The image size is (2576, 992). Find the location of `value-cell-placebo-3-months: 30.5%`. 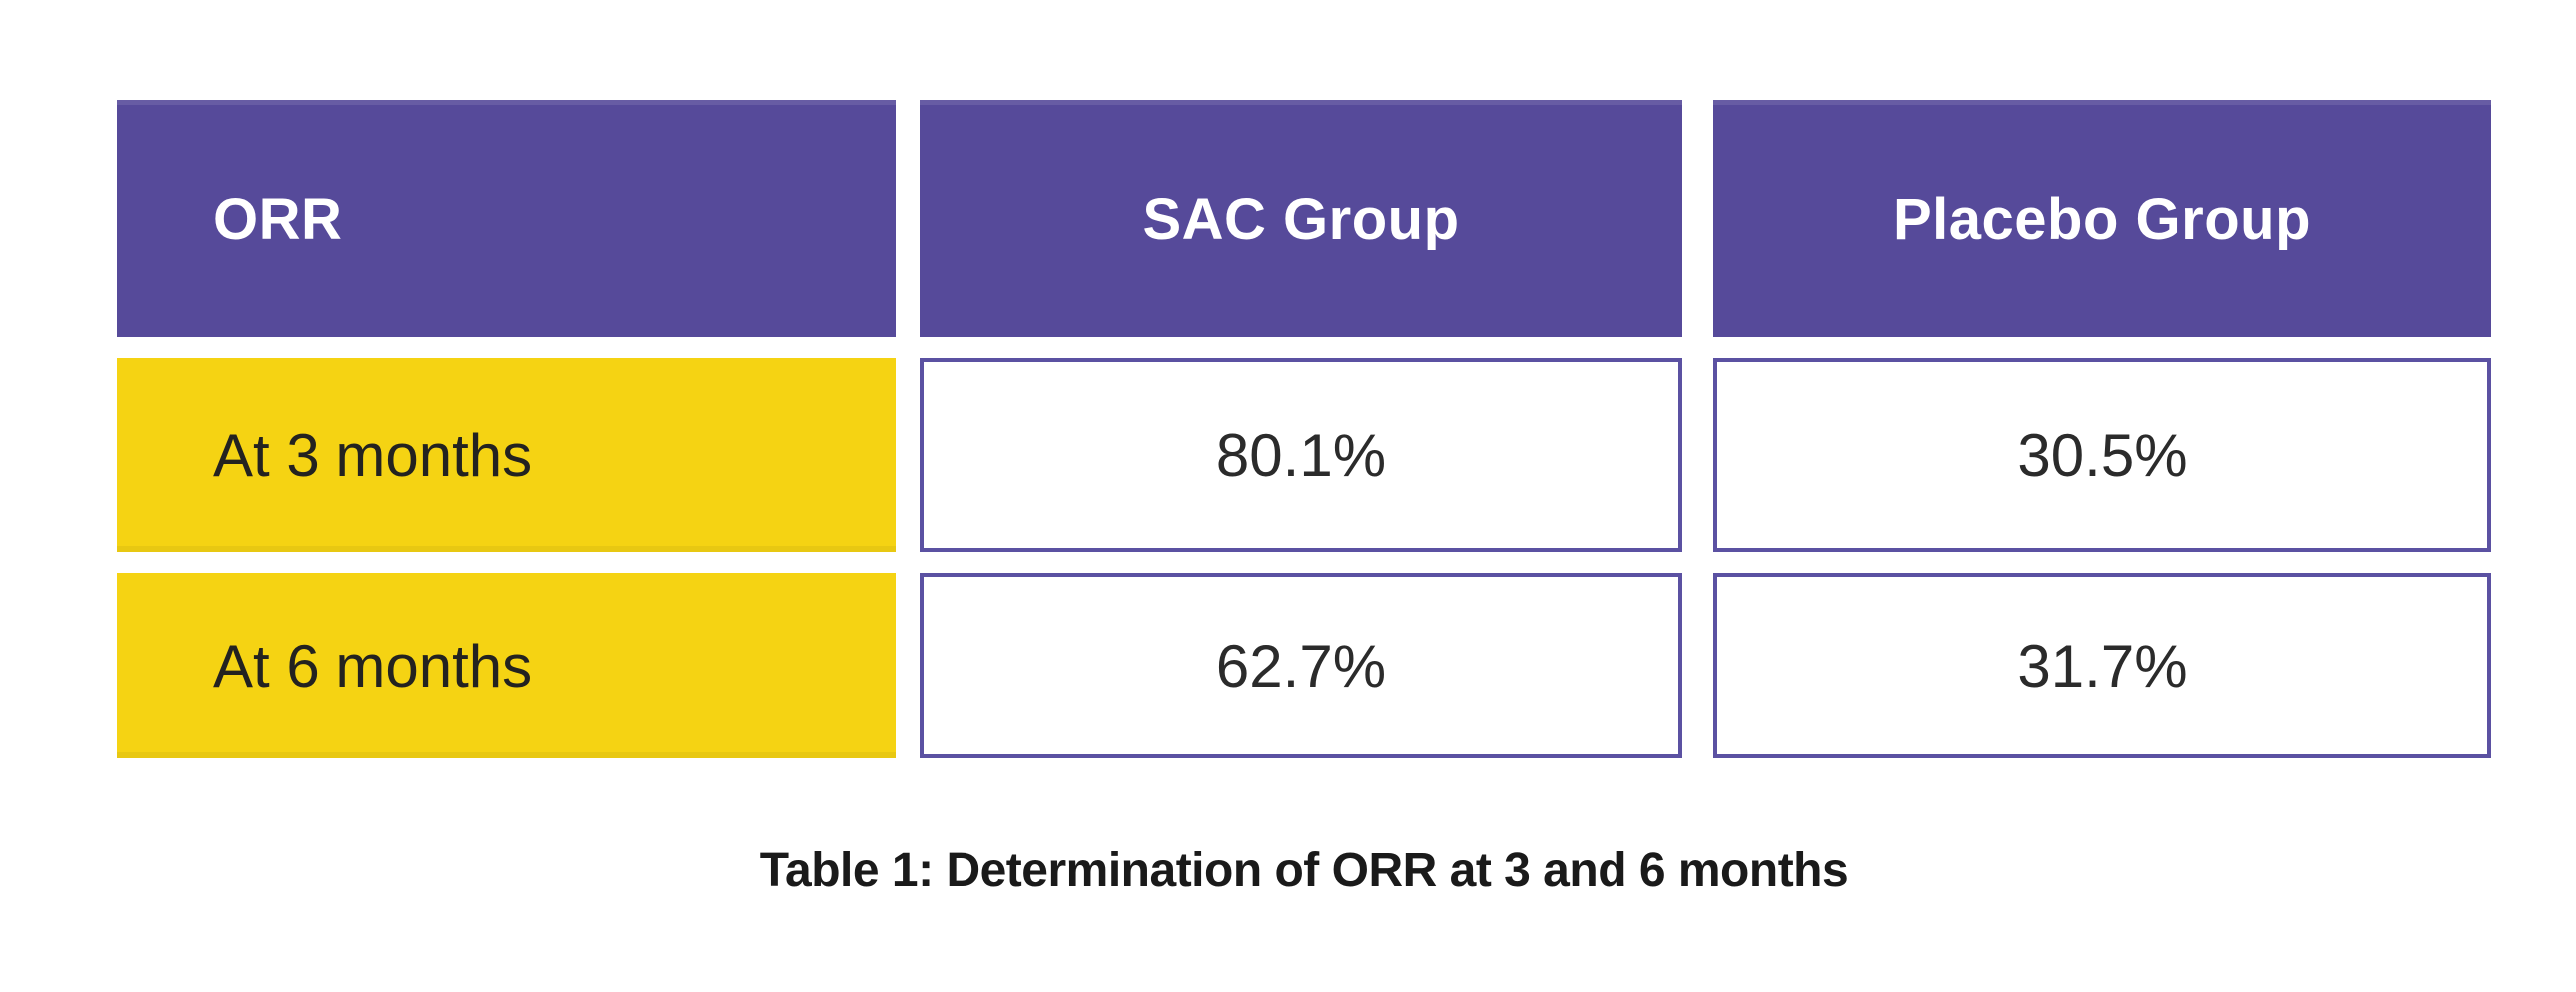

value-cell-placebo-3-months: 30.5% is located at coordinates (2102, 455).